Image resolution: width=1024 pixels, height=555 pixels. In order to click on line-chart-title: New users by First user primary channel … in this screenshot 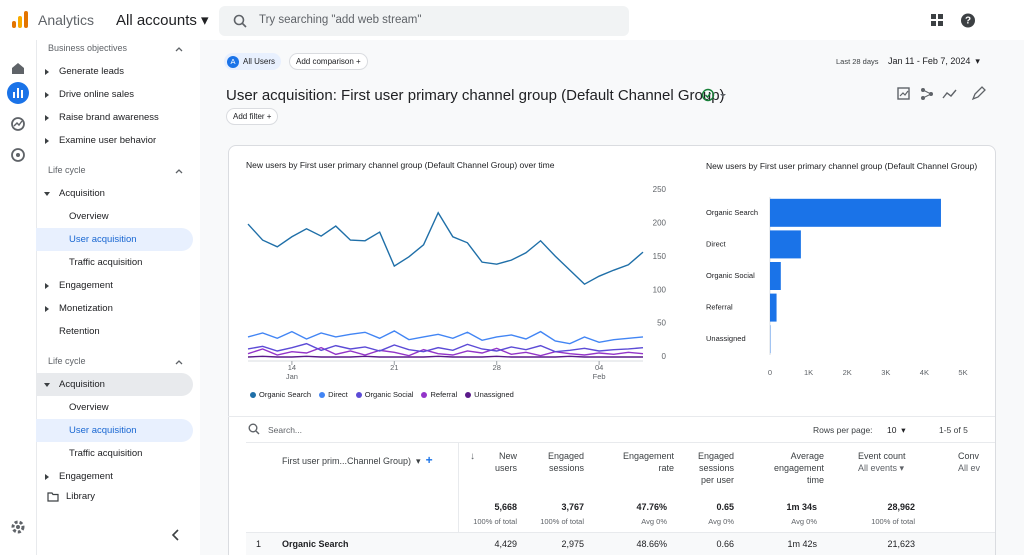, I will do `click(400, 165)`.